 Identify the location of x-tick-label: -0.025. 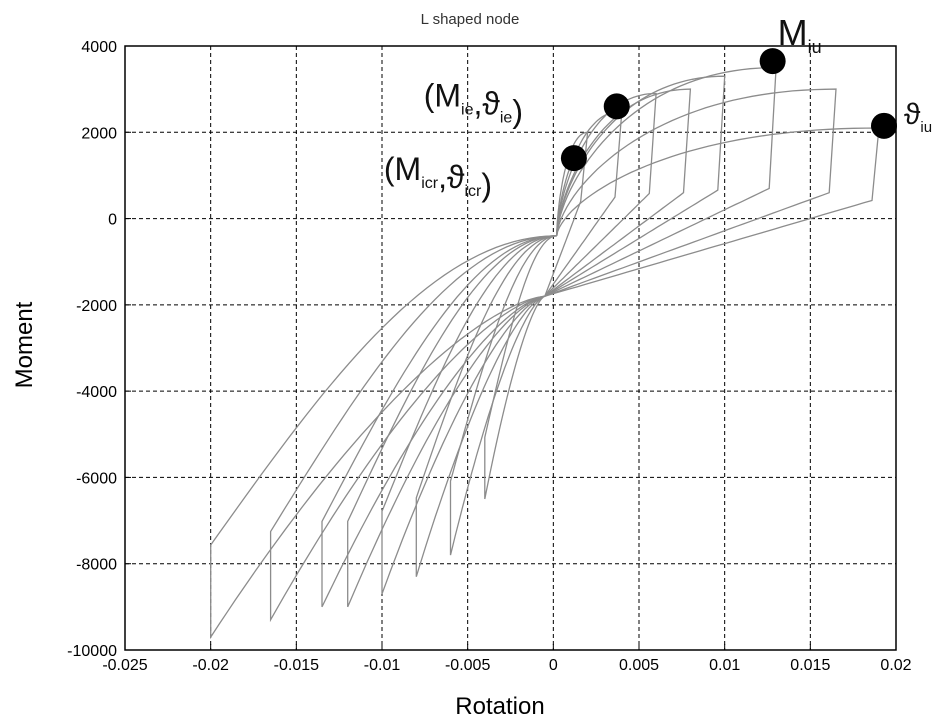
(124, 665).